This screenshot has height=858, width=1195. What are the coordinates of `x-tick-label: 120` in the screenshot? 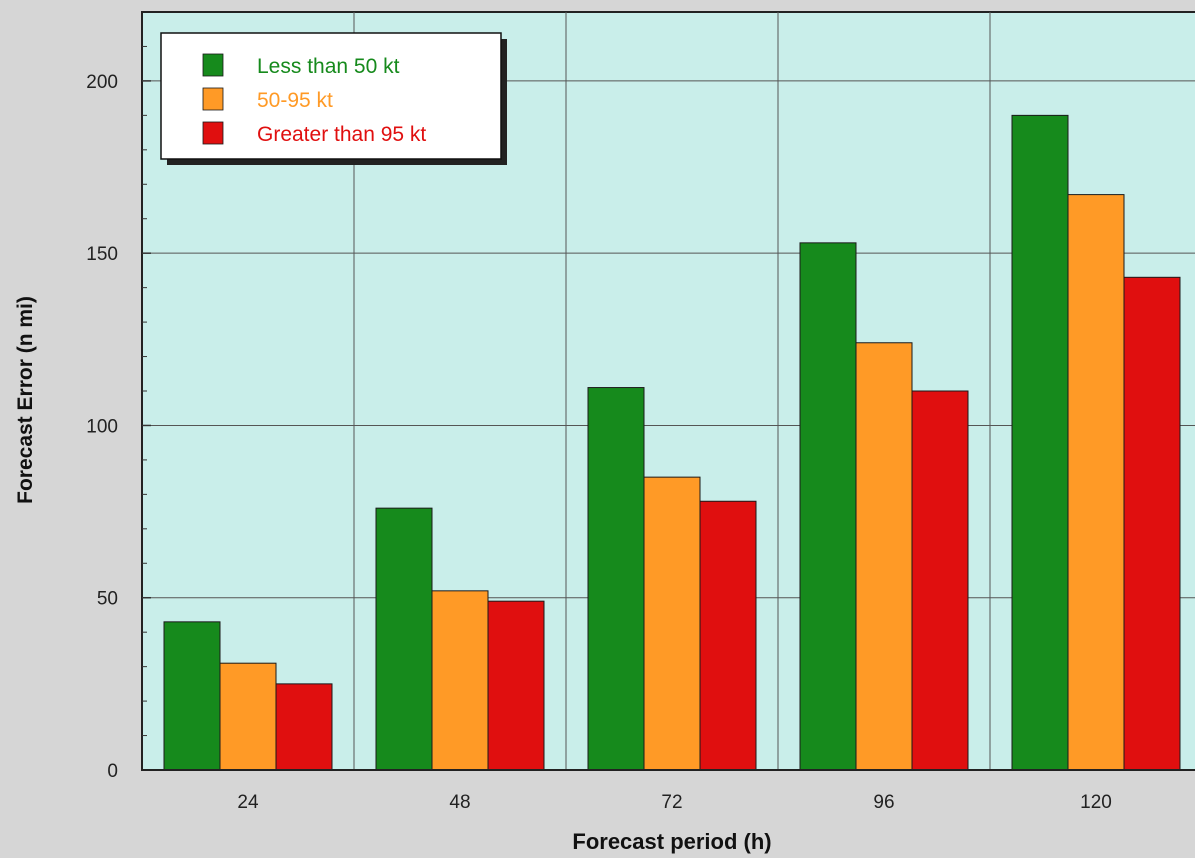 It's located at (1096, 802).